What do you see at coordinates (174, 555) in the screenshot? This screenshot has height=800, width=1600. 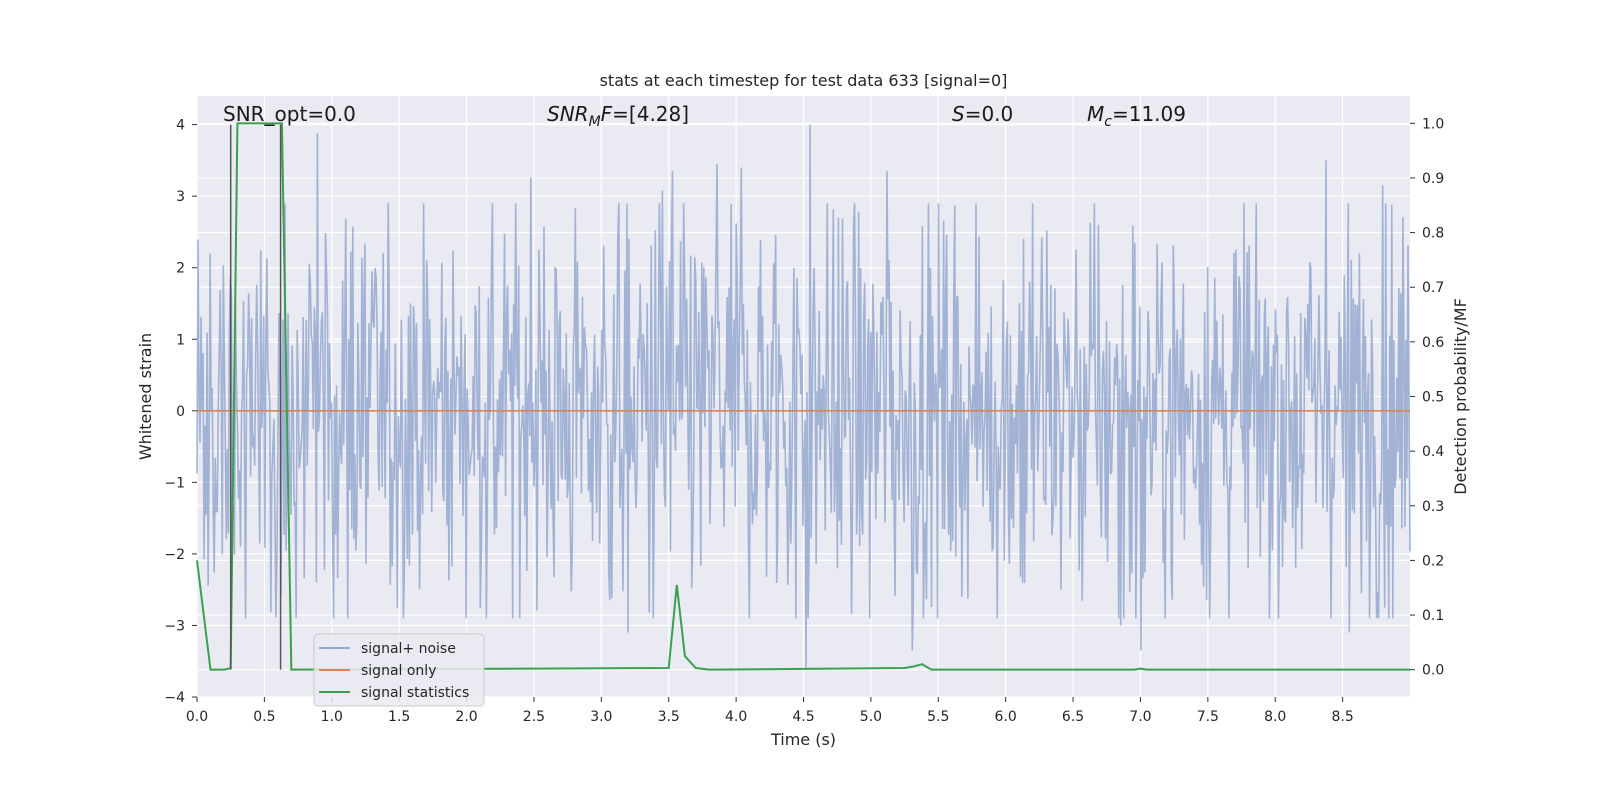 I see `y-tick-label: −2` at bounding box center [174, 555].